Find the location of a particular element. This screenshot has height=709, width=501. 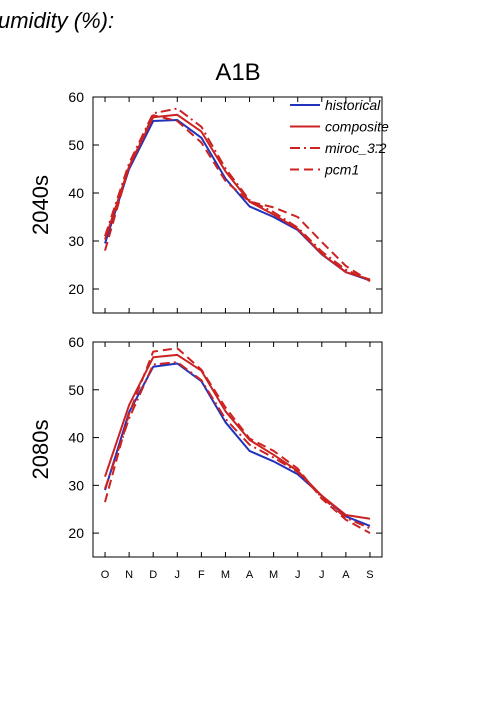

x-tick-label: F is located at coordinates (201, 575).